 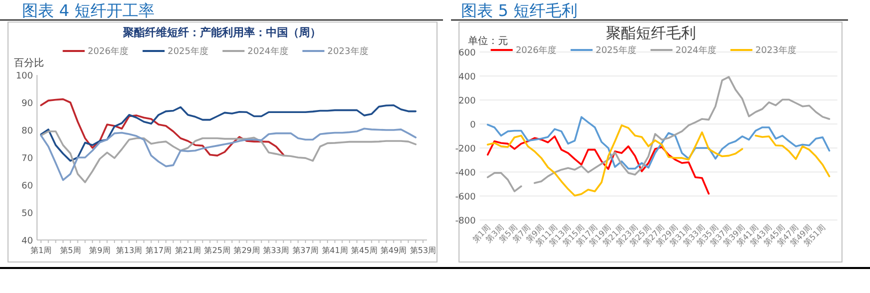 What do you see at coordinates (465, 221) in the screenshot?
I see `y-tick-label: -800` at bounding box center [465, 221].